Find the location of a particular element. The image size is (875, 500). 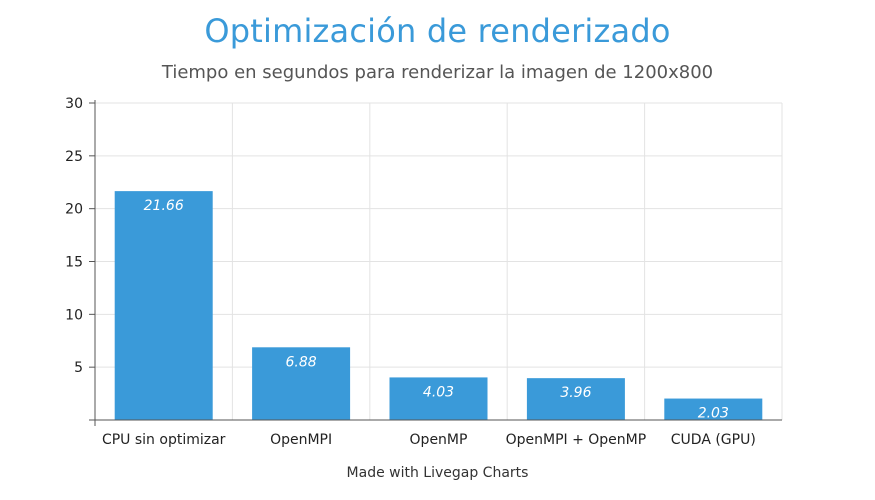

bar-data-label: 6.88 is located at coordinates (301, 362).